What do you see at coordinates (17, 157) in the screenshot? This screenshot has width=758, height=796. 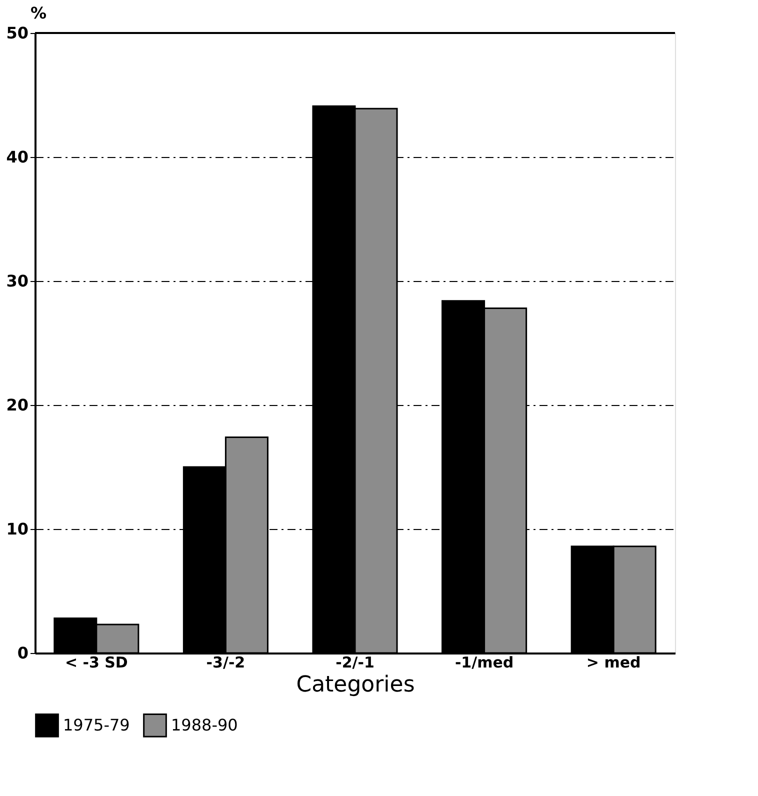 I see `y-tick-label: 40` at bounding box center [17, 157].